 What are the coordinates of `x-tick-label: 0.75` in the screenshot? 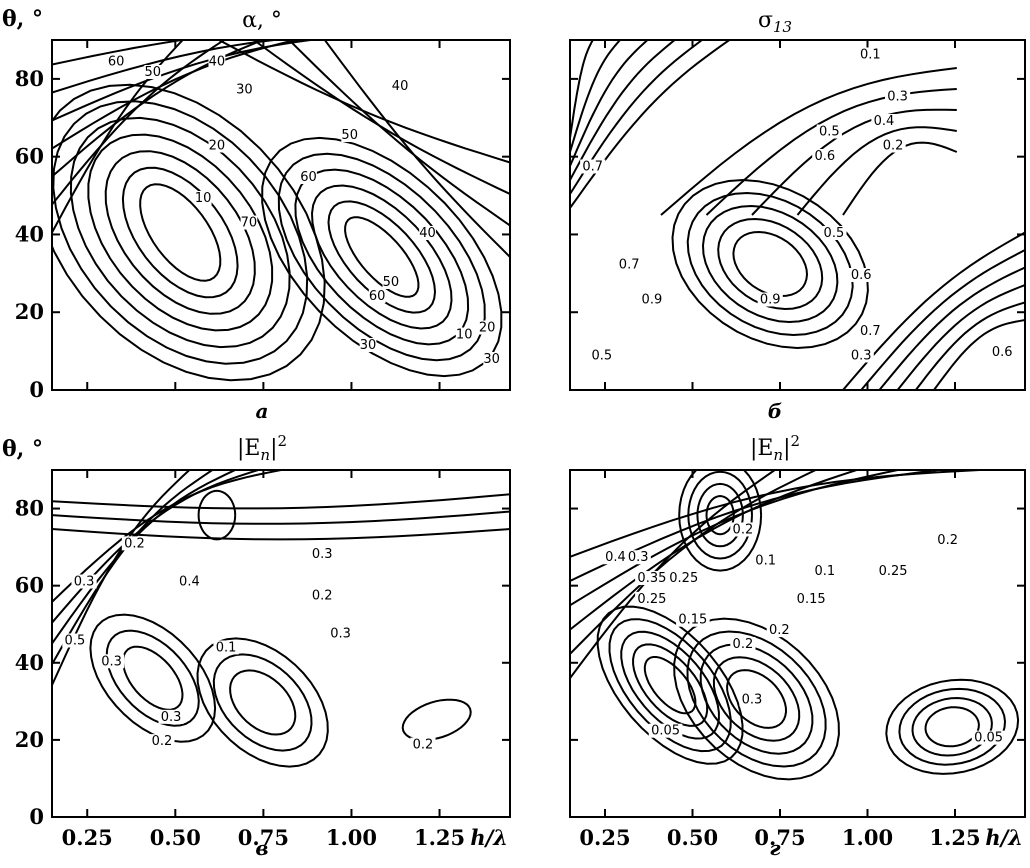 It's located at (263, 837).